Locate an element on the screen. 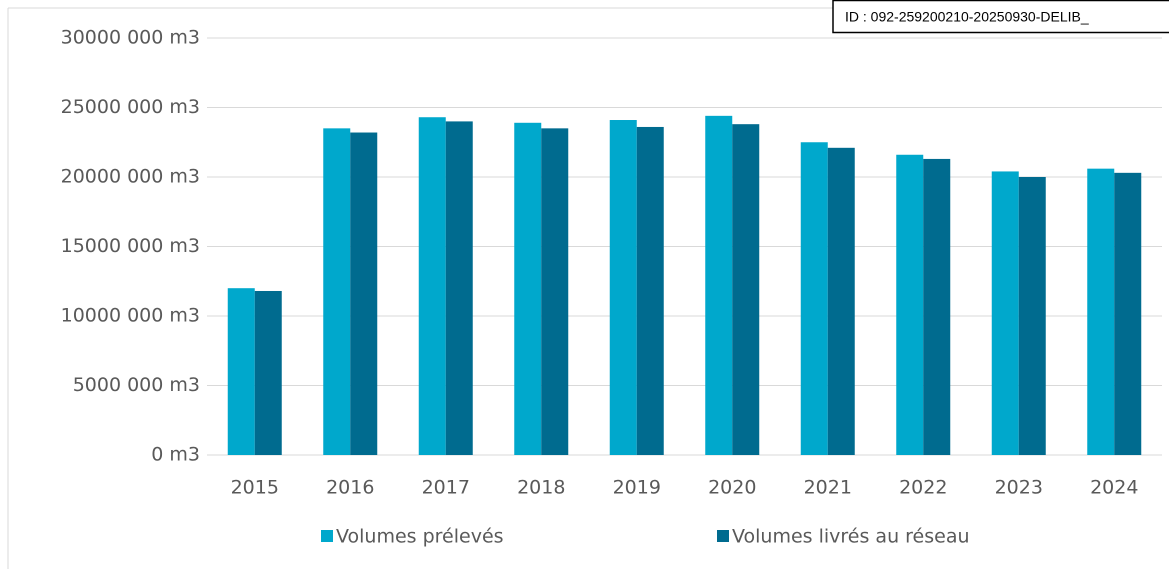  y-tick-label: 15000 000 m3 is located at coordinates (130, 246).